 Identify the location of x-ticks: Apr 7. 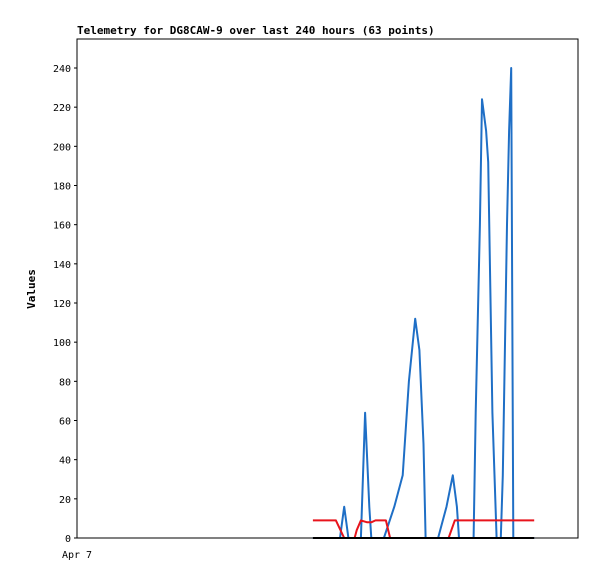
(77, 555).